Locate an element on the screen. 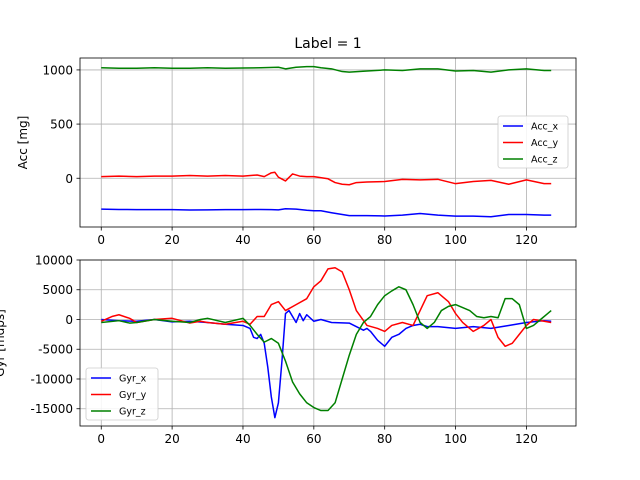 This screenshot has width=640, height=480. legend-label: Acc_z is located at coordinates (544, 160).